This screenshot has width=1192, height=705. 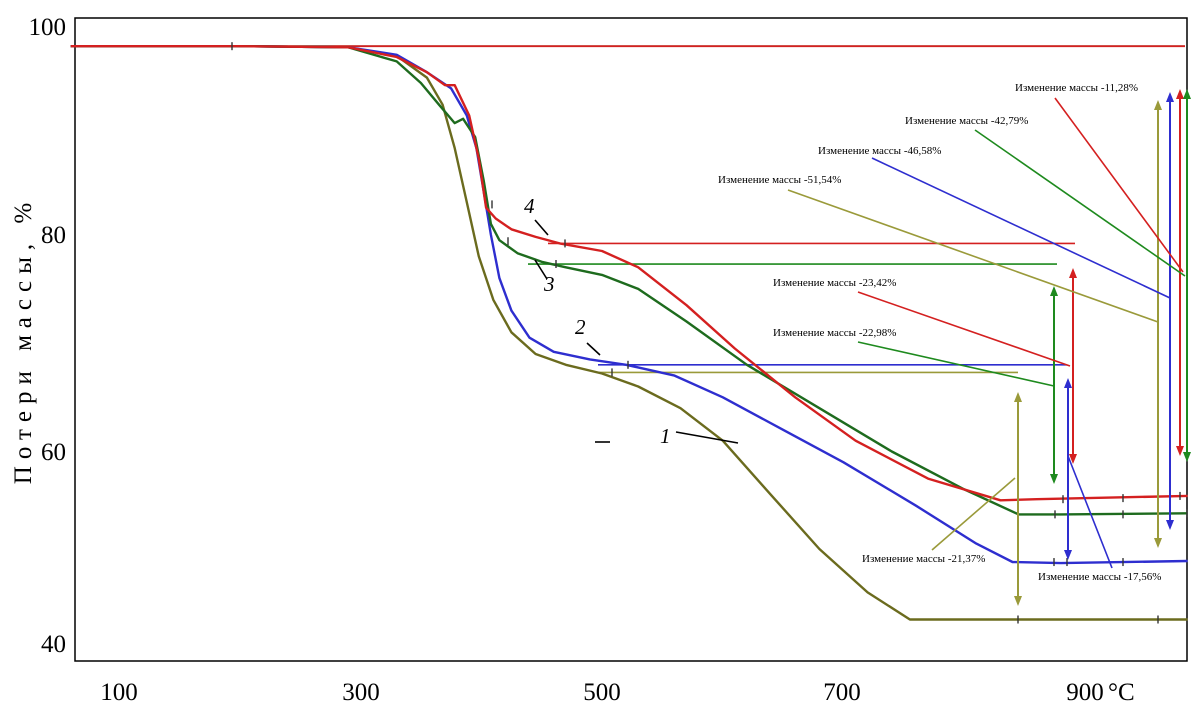 I want to click on curve-label-2: 2, so click(x=580, y=327).